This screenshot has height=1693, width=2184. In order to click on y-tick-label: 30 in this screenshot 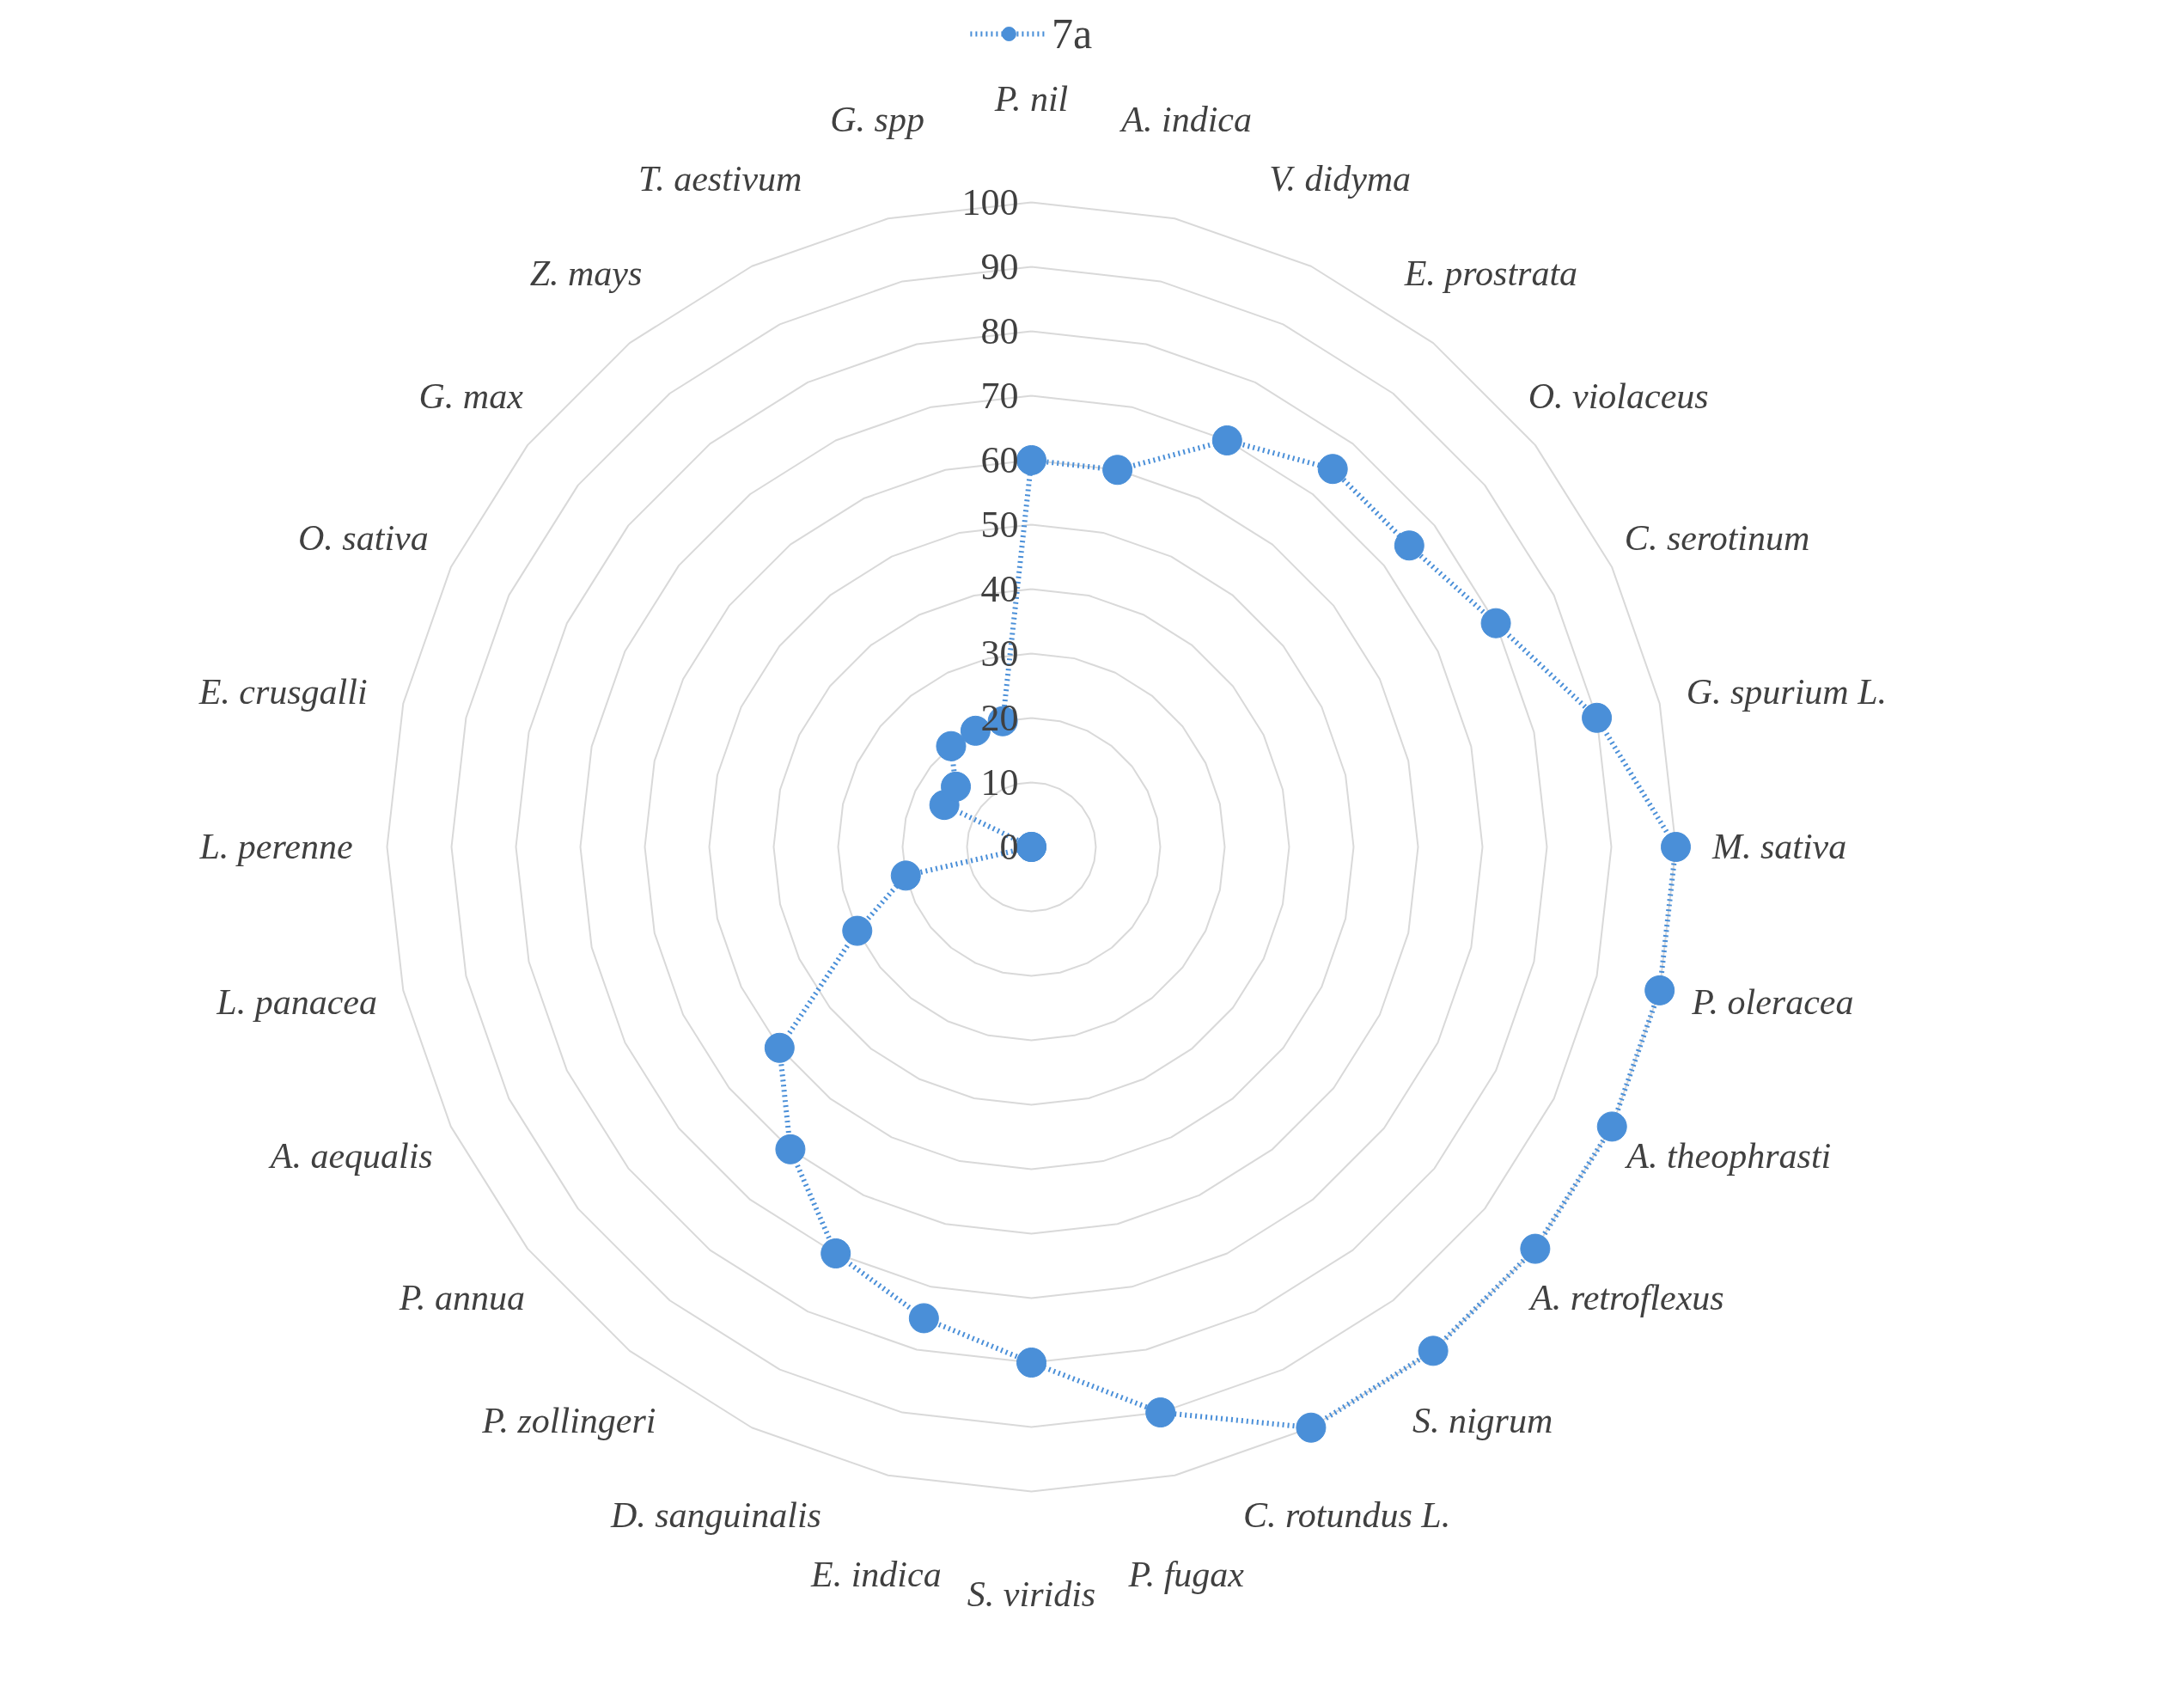, I will do `click(999, 653)`.